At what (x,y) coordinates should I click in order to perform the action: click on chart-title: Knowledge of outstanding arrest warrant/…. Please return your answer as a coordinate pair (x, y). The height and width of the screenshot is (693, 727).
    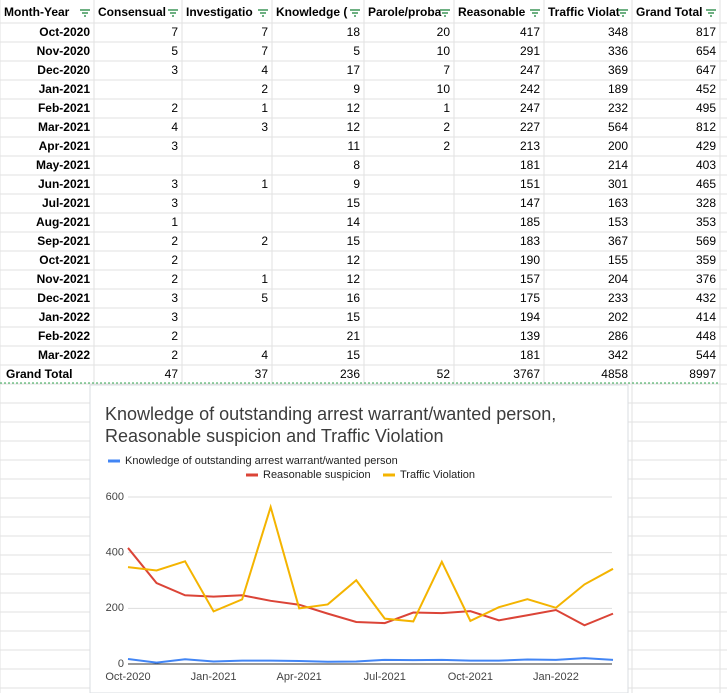
    Looking at the image, I should click on (331, 425).